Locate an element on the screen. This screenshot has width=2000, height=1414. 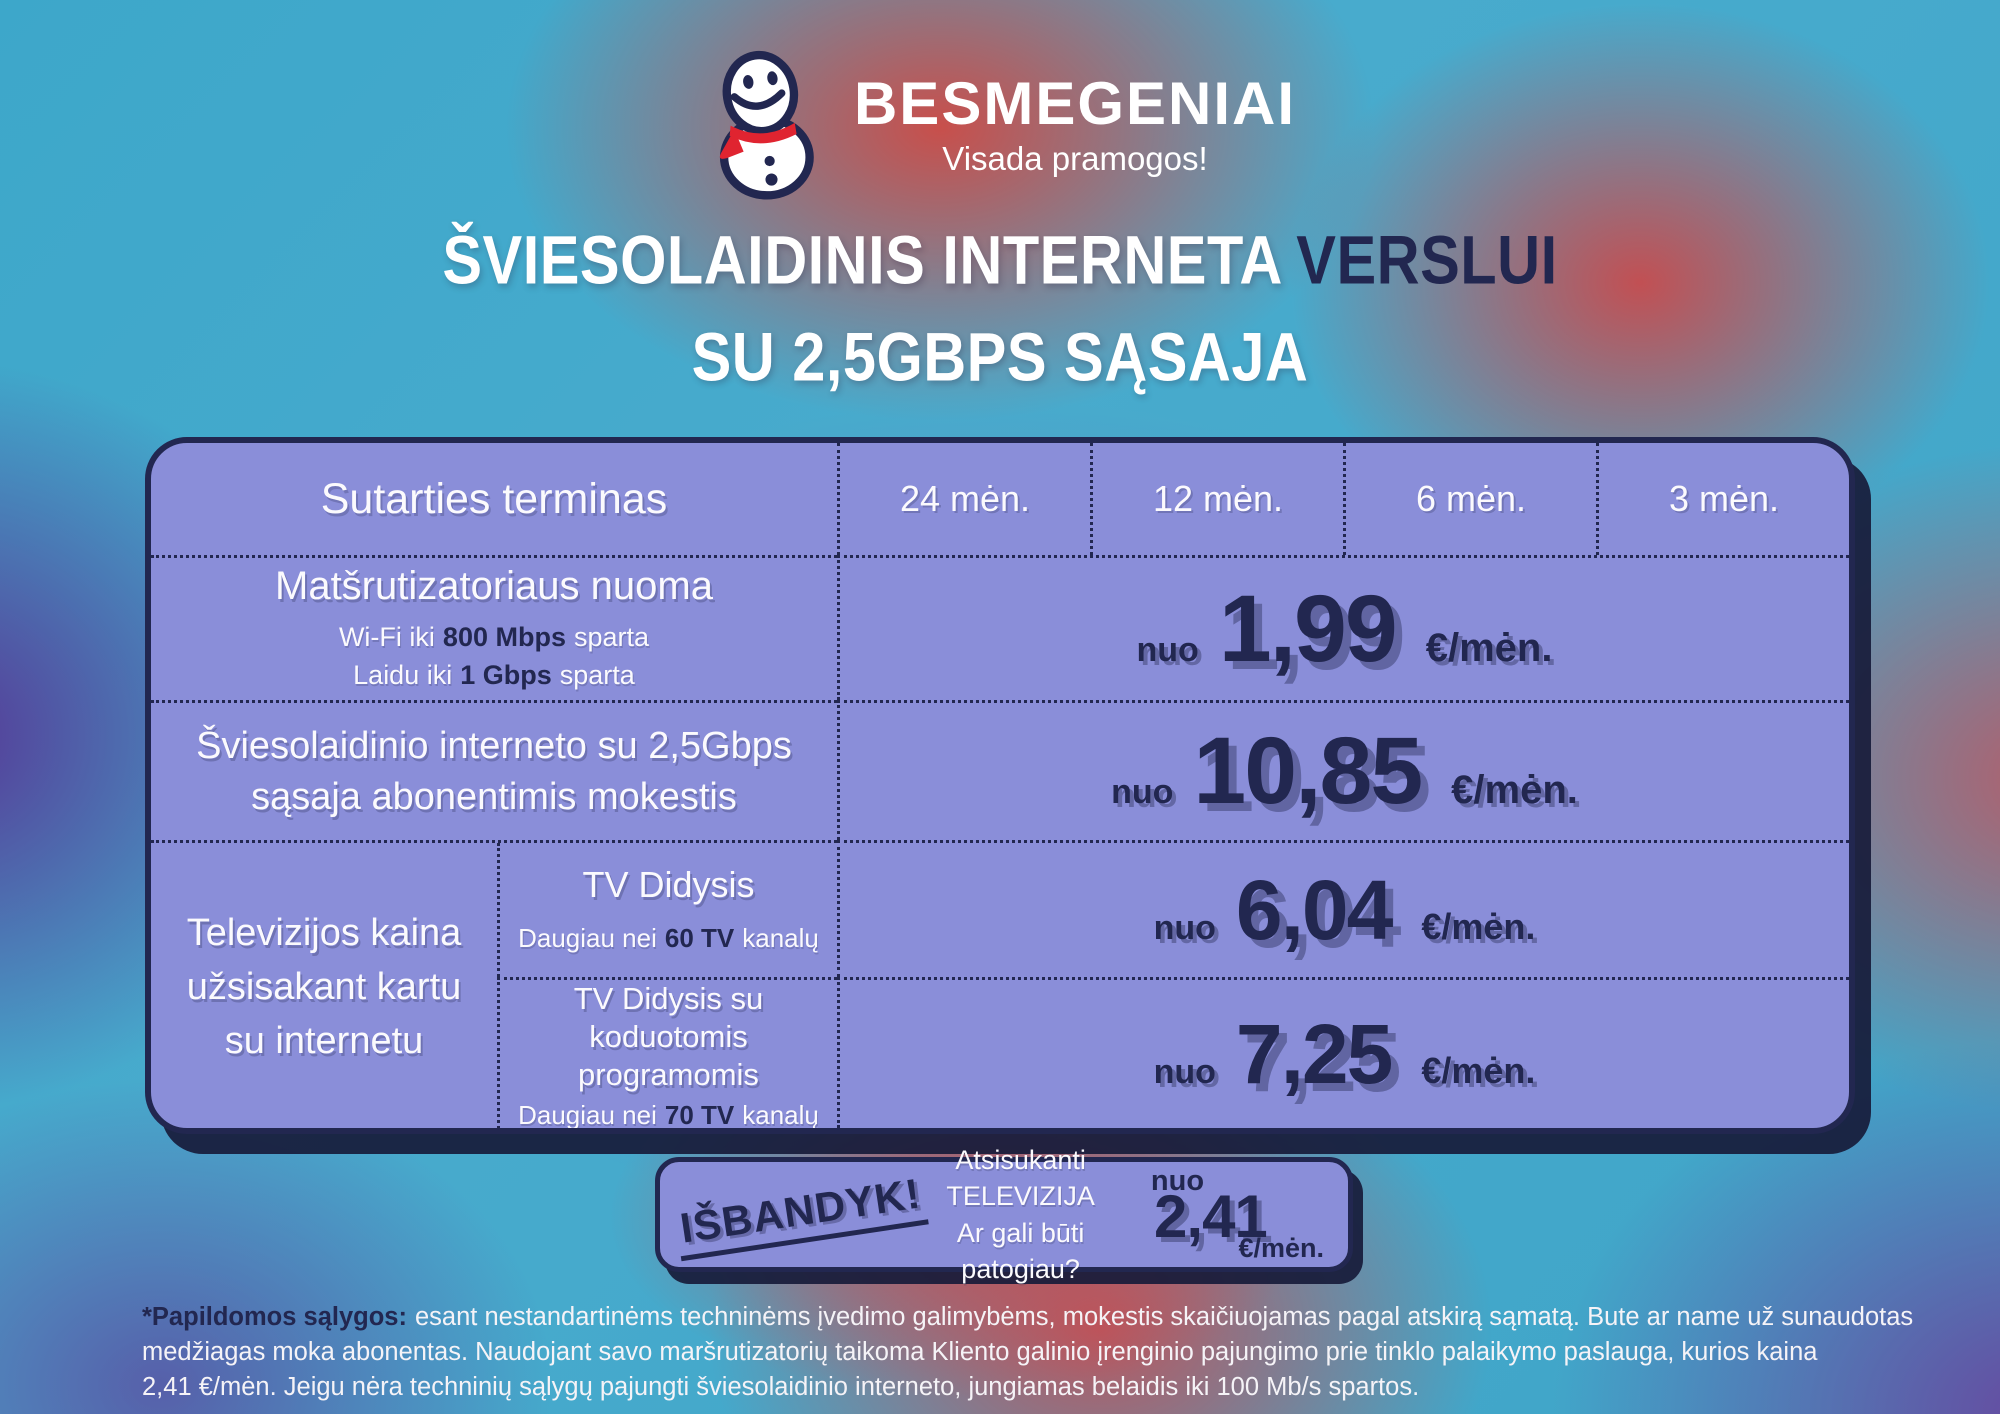
tv-option2-name-line3: programomis is located at coordinates (668, 1074).